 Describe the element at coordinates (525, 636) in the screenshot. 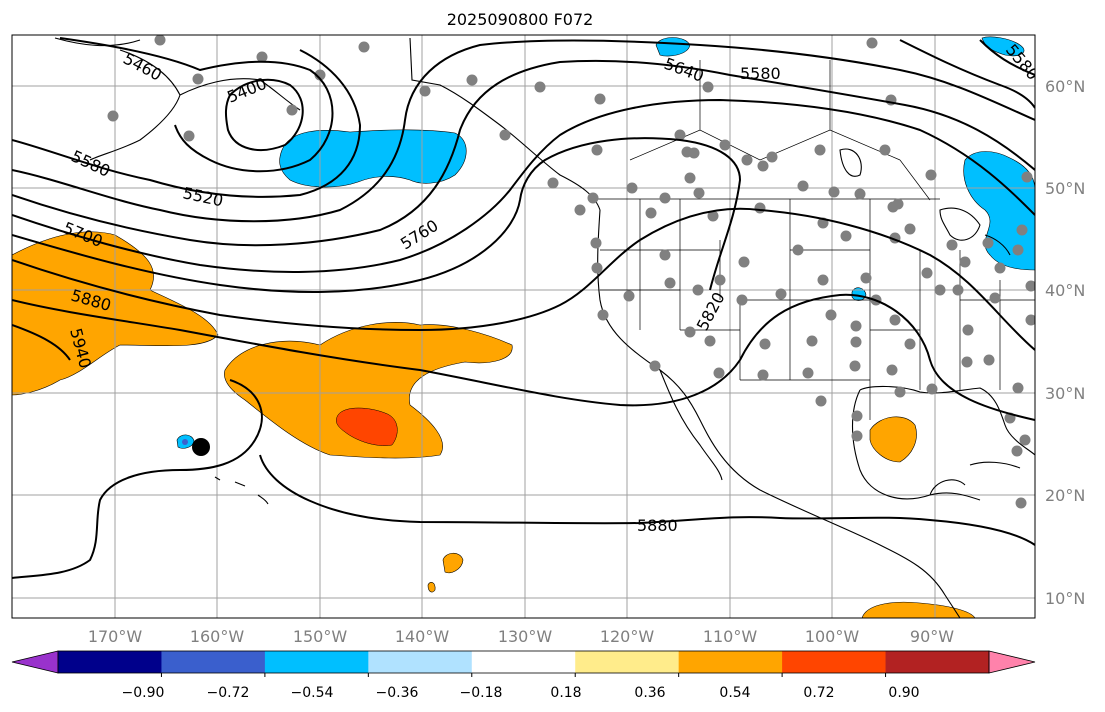

I see `lon-label-130w: 130°W` at that location.